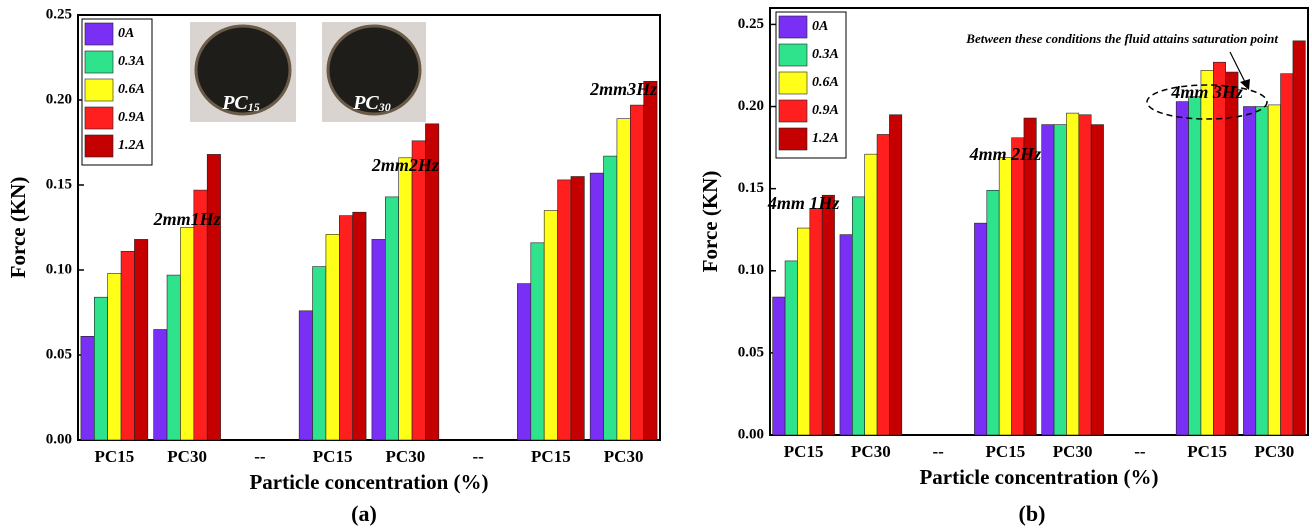 Image resolution: width=1312 pixels, height=530 pixels. Describe the element at coordinates (59, 14) in the screenshot. I see `y-tick-label: 0.25` at that location.